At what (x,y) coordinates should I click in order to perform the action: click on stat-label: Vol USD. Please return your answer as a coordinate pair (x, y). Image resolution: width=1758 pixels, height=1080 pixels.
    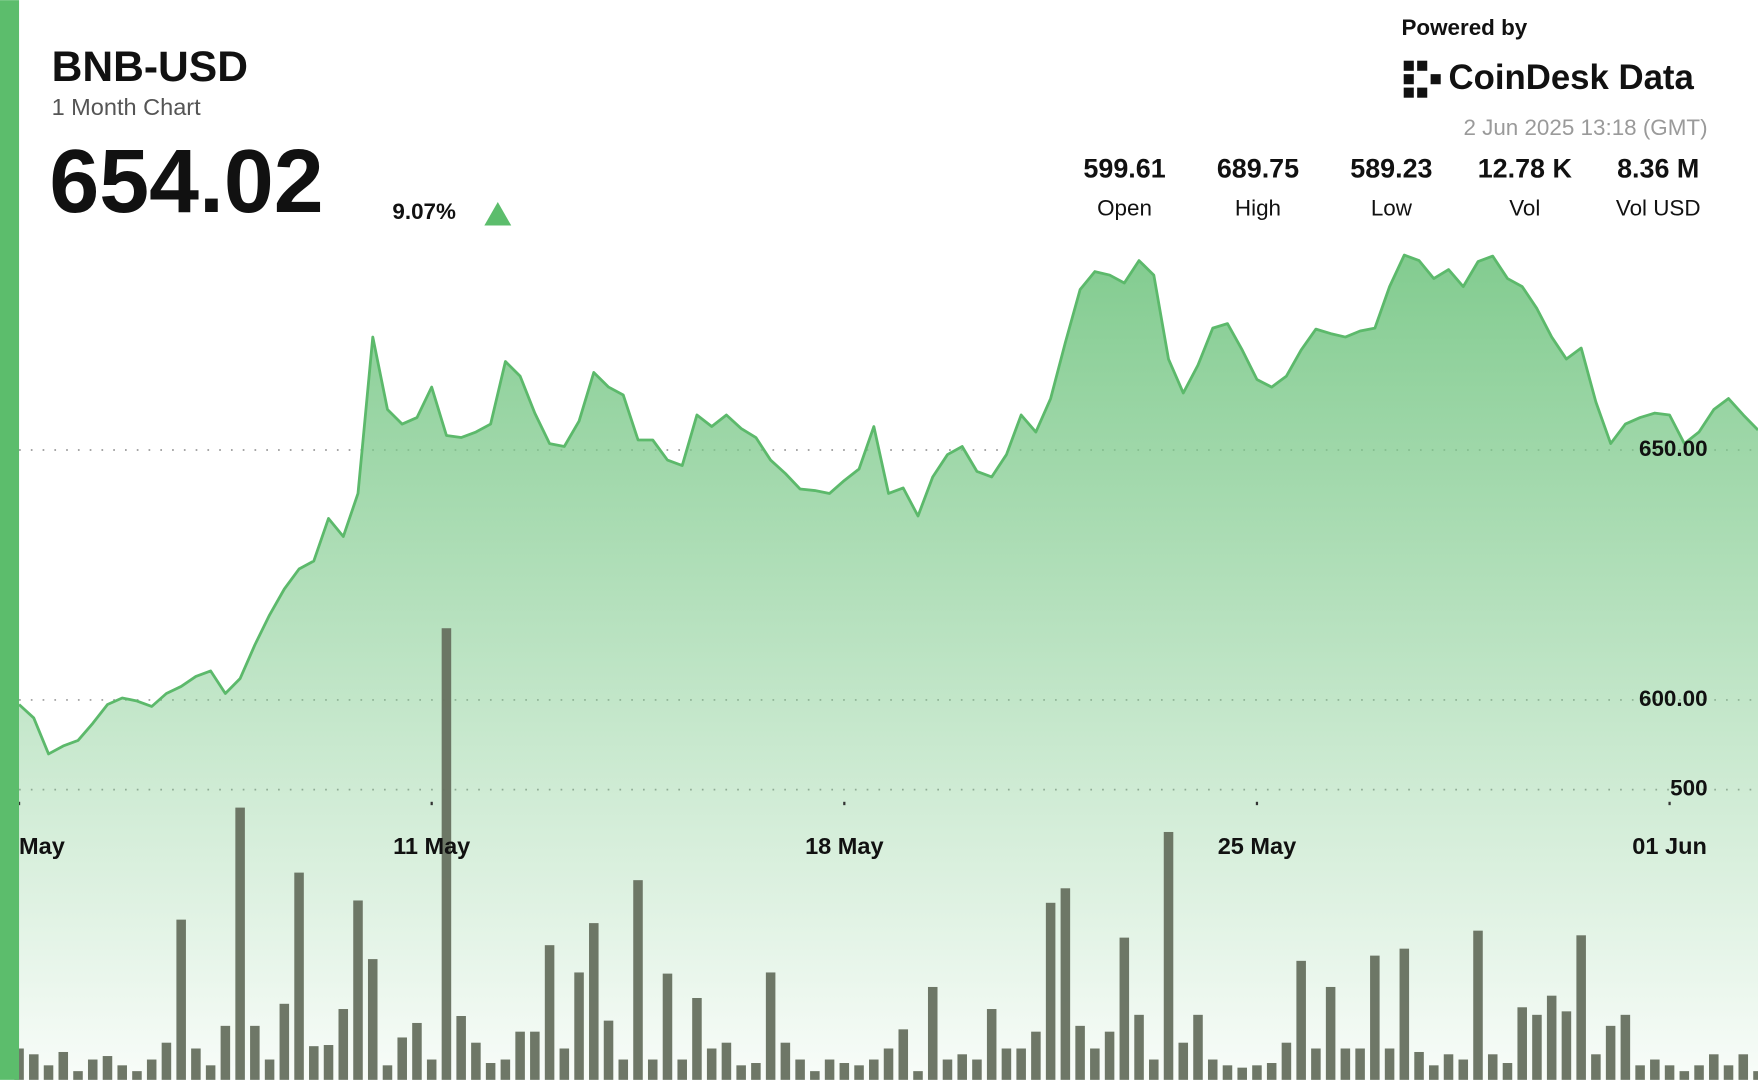
    Looking at the image, I should click on (1658, 208).